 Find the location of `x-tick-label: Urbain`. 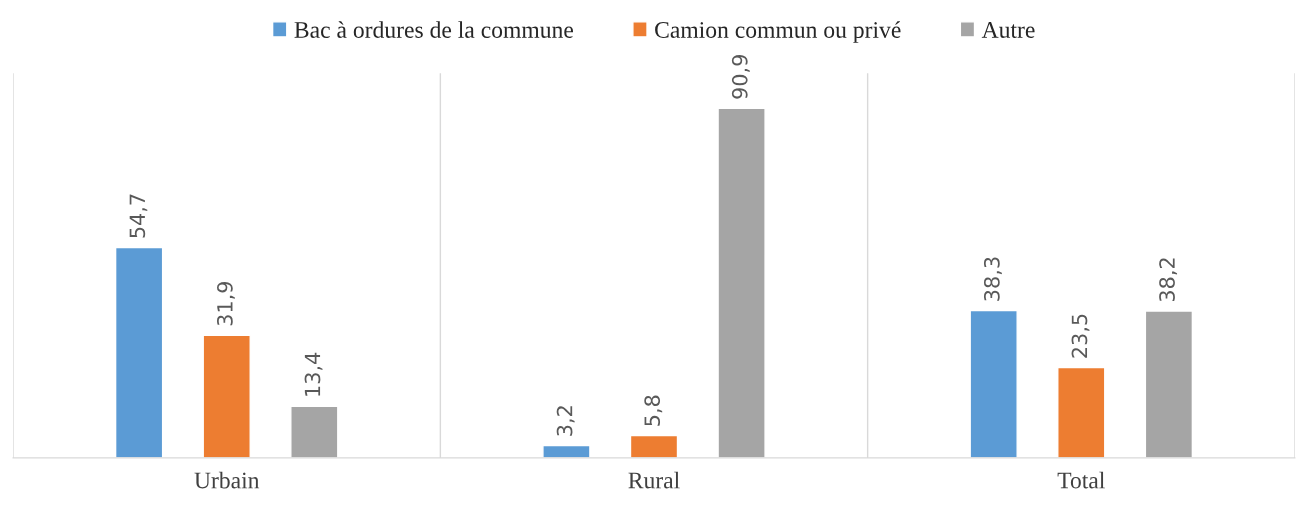

x-tick-label: Urbain is located at coordinates (227, 480).